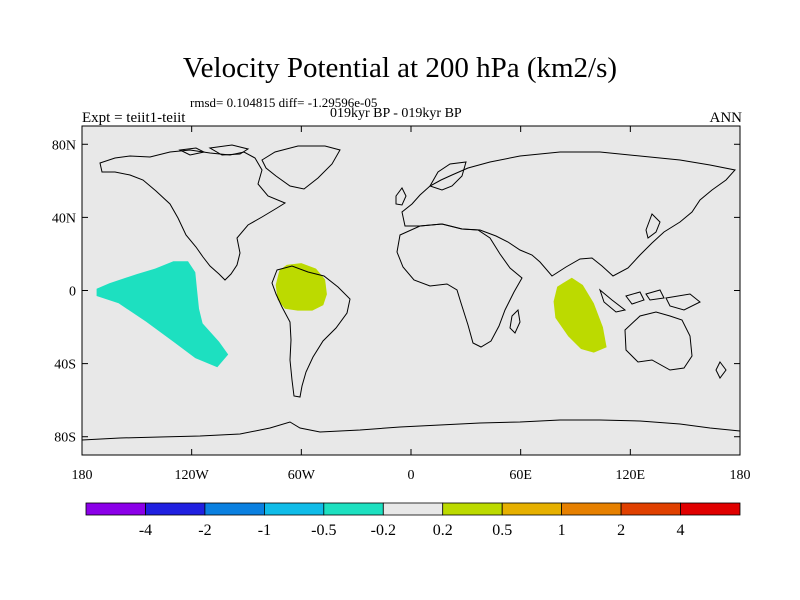 The image size is (800, 600). What do you see at coordinates (653, 226) in the screenshot?
I see `coast-japan` at bounding box center [653, 226].